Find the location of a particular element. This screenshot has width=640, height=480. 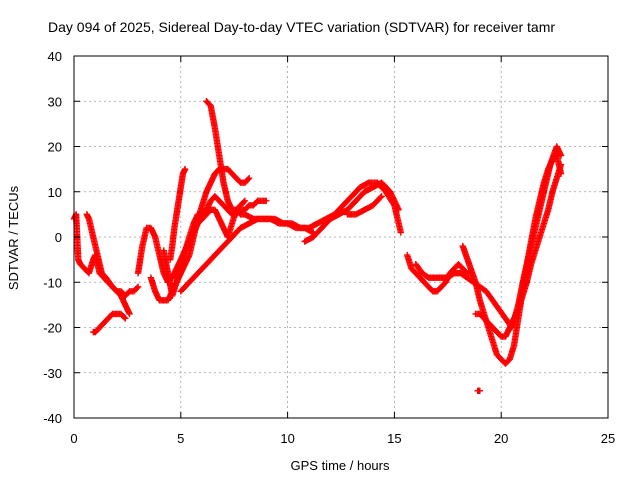

y-tick-label: 20 is located at coordinates (55, 147).